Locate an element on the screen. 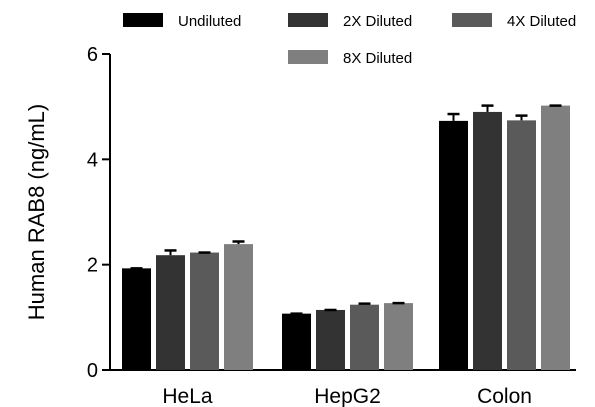  legend-item: 8X Diluted is located at coordinates (350, 58).